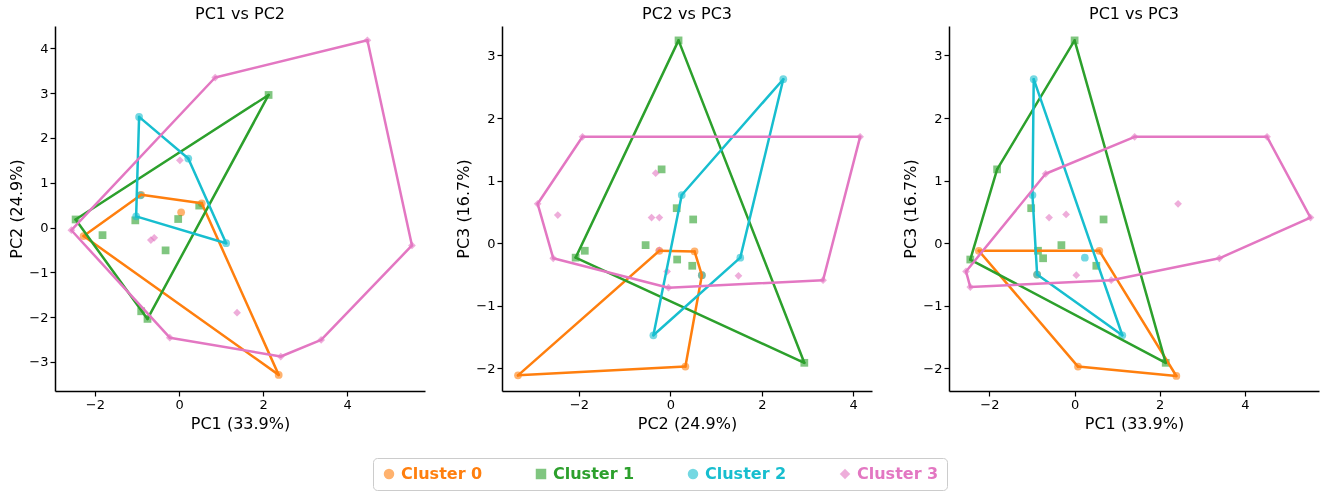 The image size is (1338, 504). What do you see at coordinates (17, 209) in the screenshot?
I see `y-axis-title: PC2 (24.9%)` at bounding box center [17, 209].